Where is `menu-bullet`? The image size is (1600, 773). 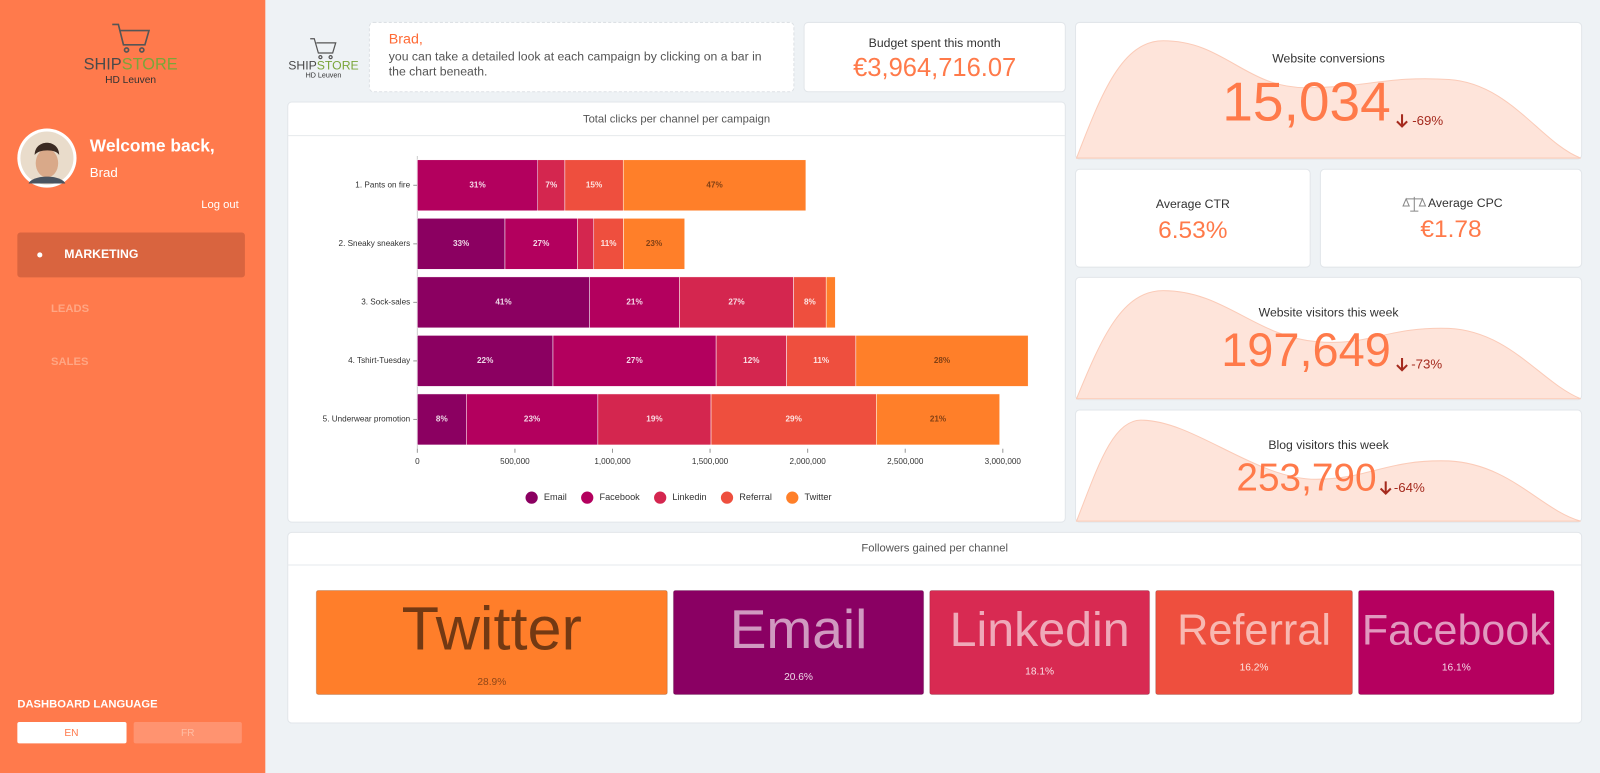 menu-bullet is located at coordinates (40, 255).